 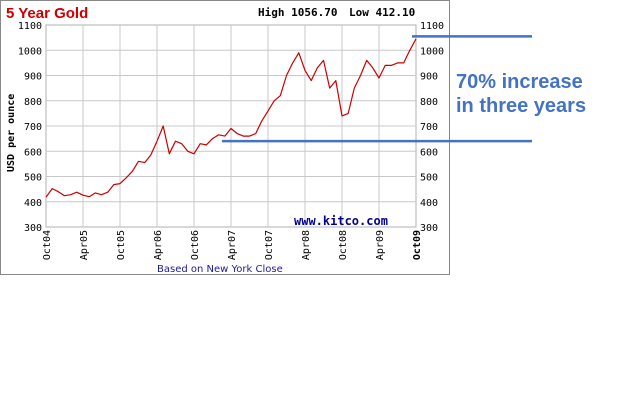 What do you see at coordinates (30, 26) in the screenshot?
I see `y-tick-label-left: 1100` at bounding box center [30, 26].